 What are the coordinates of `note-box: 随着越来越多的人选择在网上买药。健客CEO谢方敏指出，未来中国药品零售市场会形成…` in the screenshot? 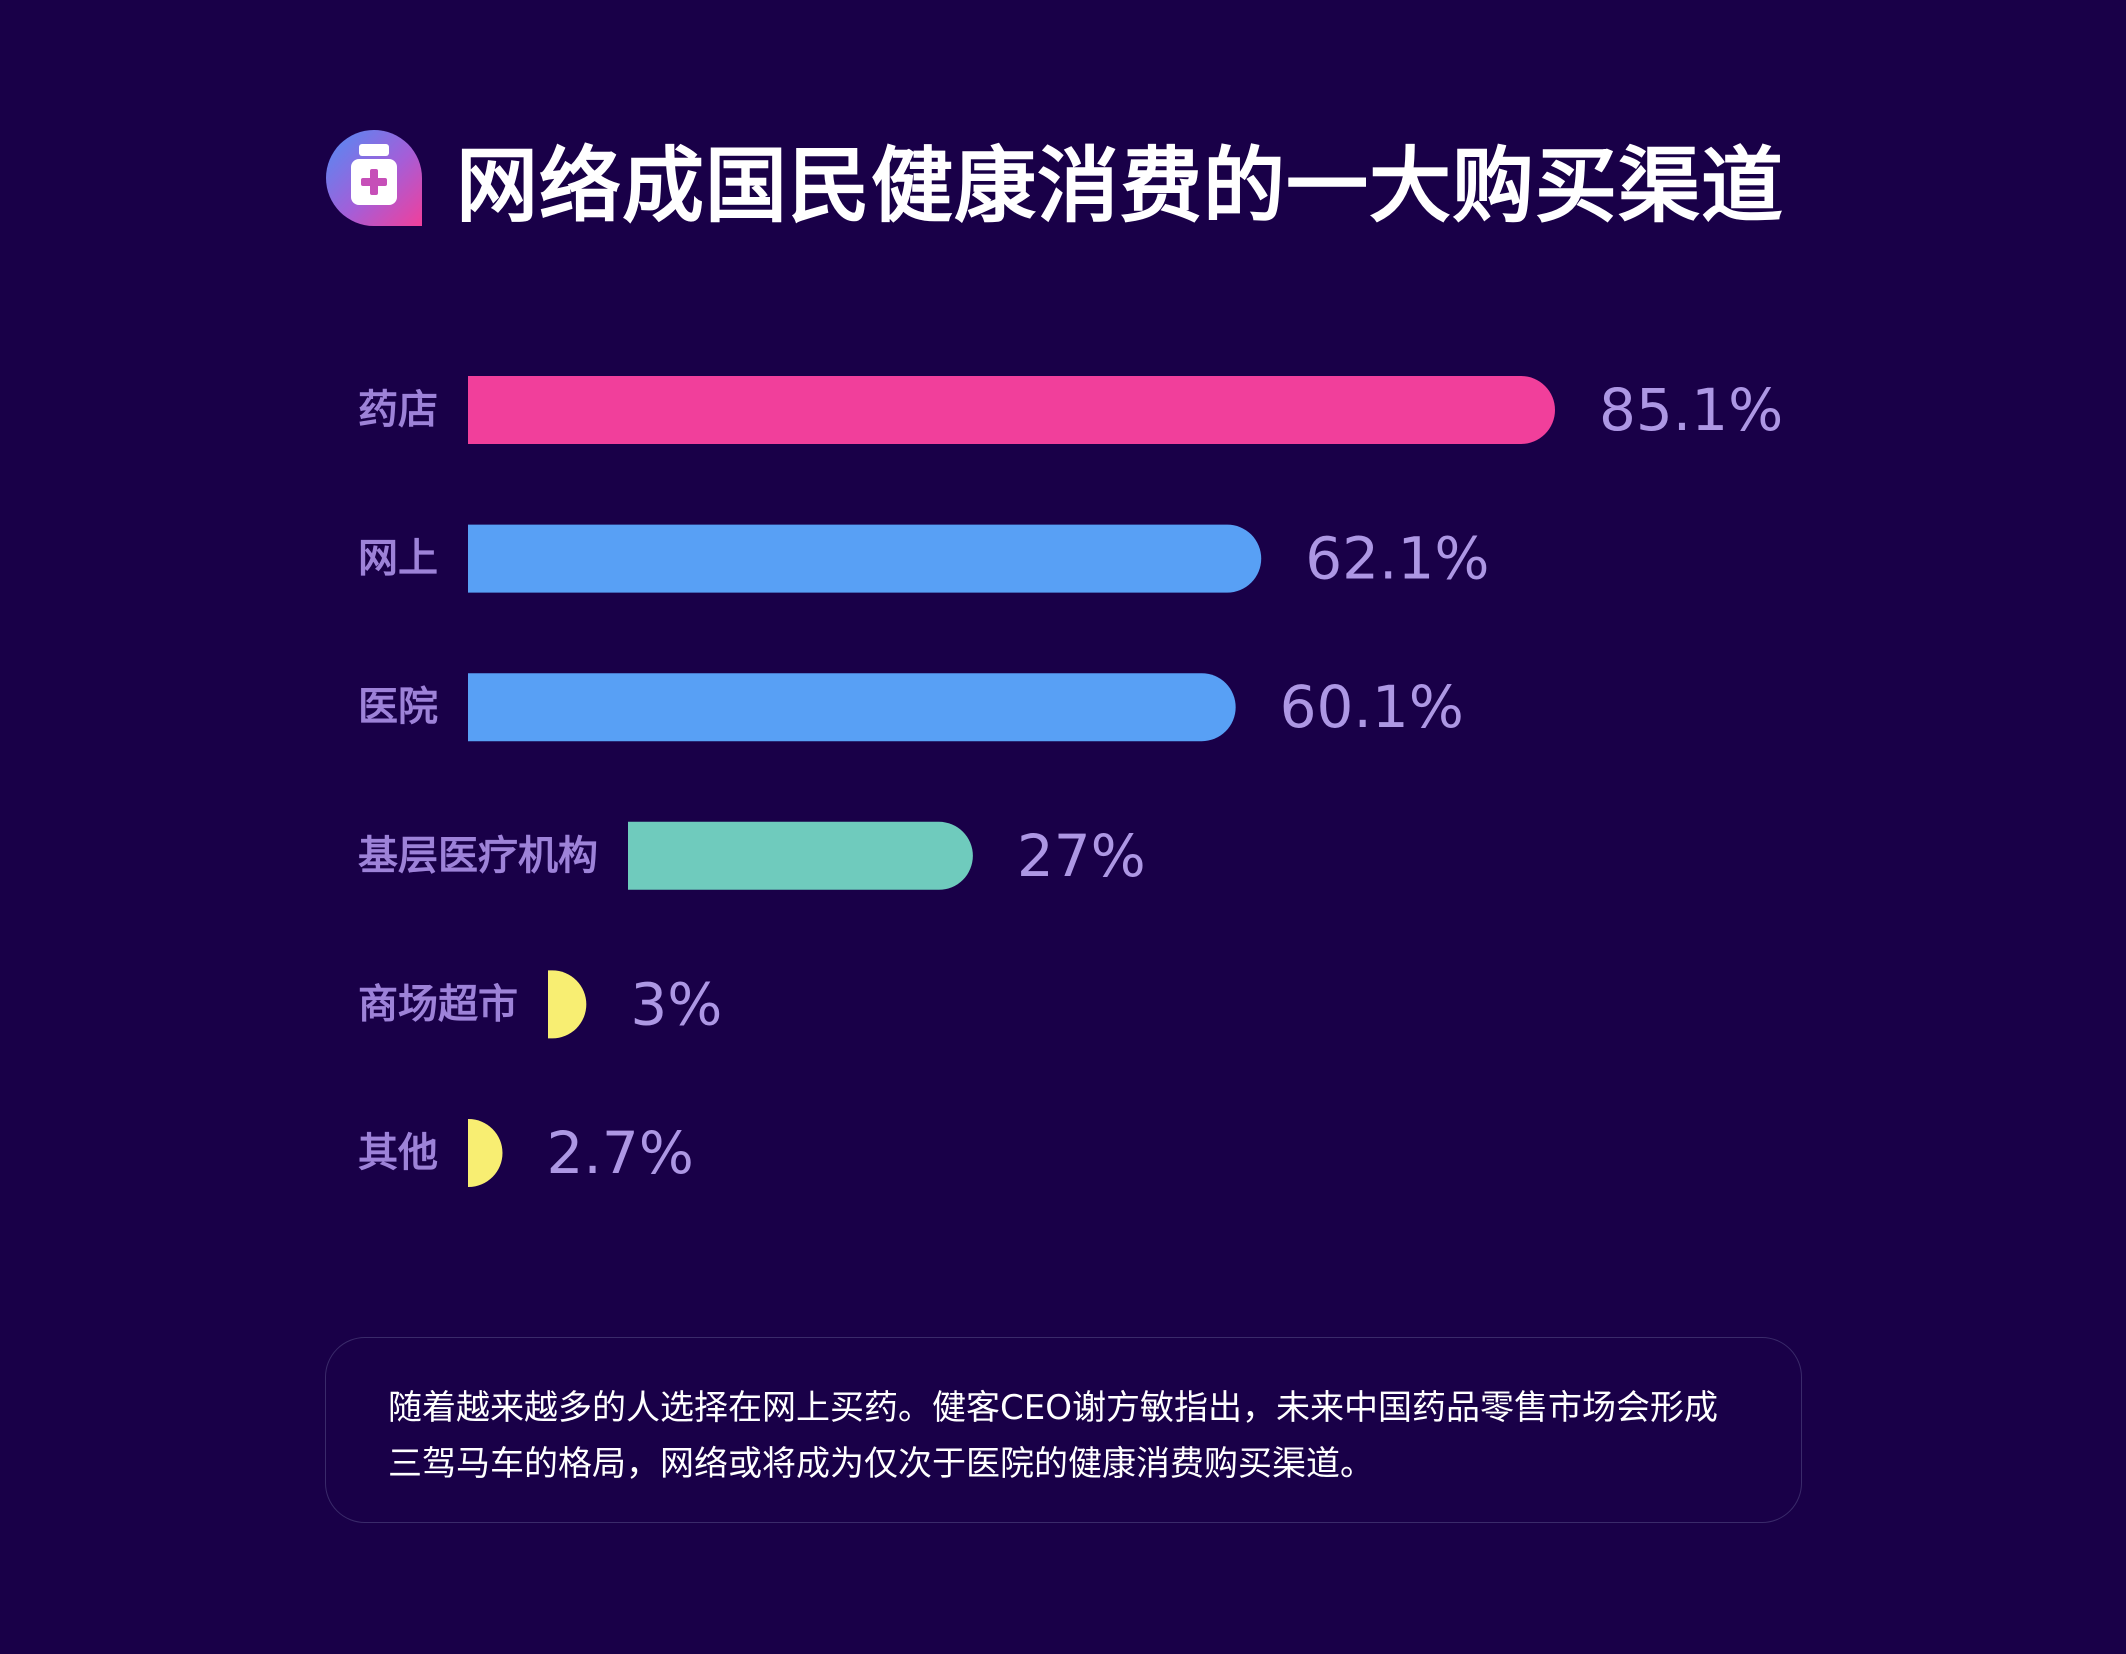 It's located at (1063, 1430).